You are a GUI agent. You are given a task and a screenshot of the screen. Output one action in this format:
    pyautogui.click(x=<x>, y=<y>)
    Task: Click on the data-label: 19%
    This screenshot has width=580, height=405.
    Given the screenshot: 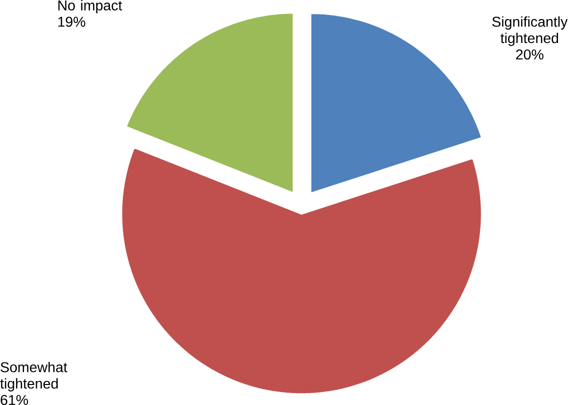 What is the action you would take?
    pyautogui.click(x=72, y=21)
    